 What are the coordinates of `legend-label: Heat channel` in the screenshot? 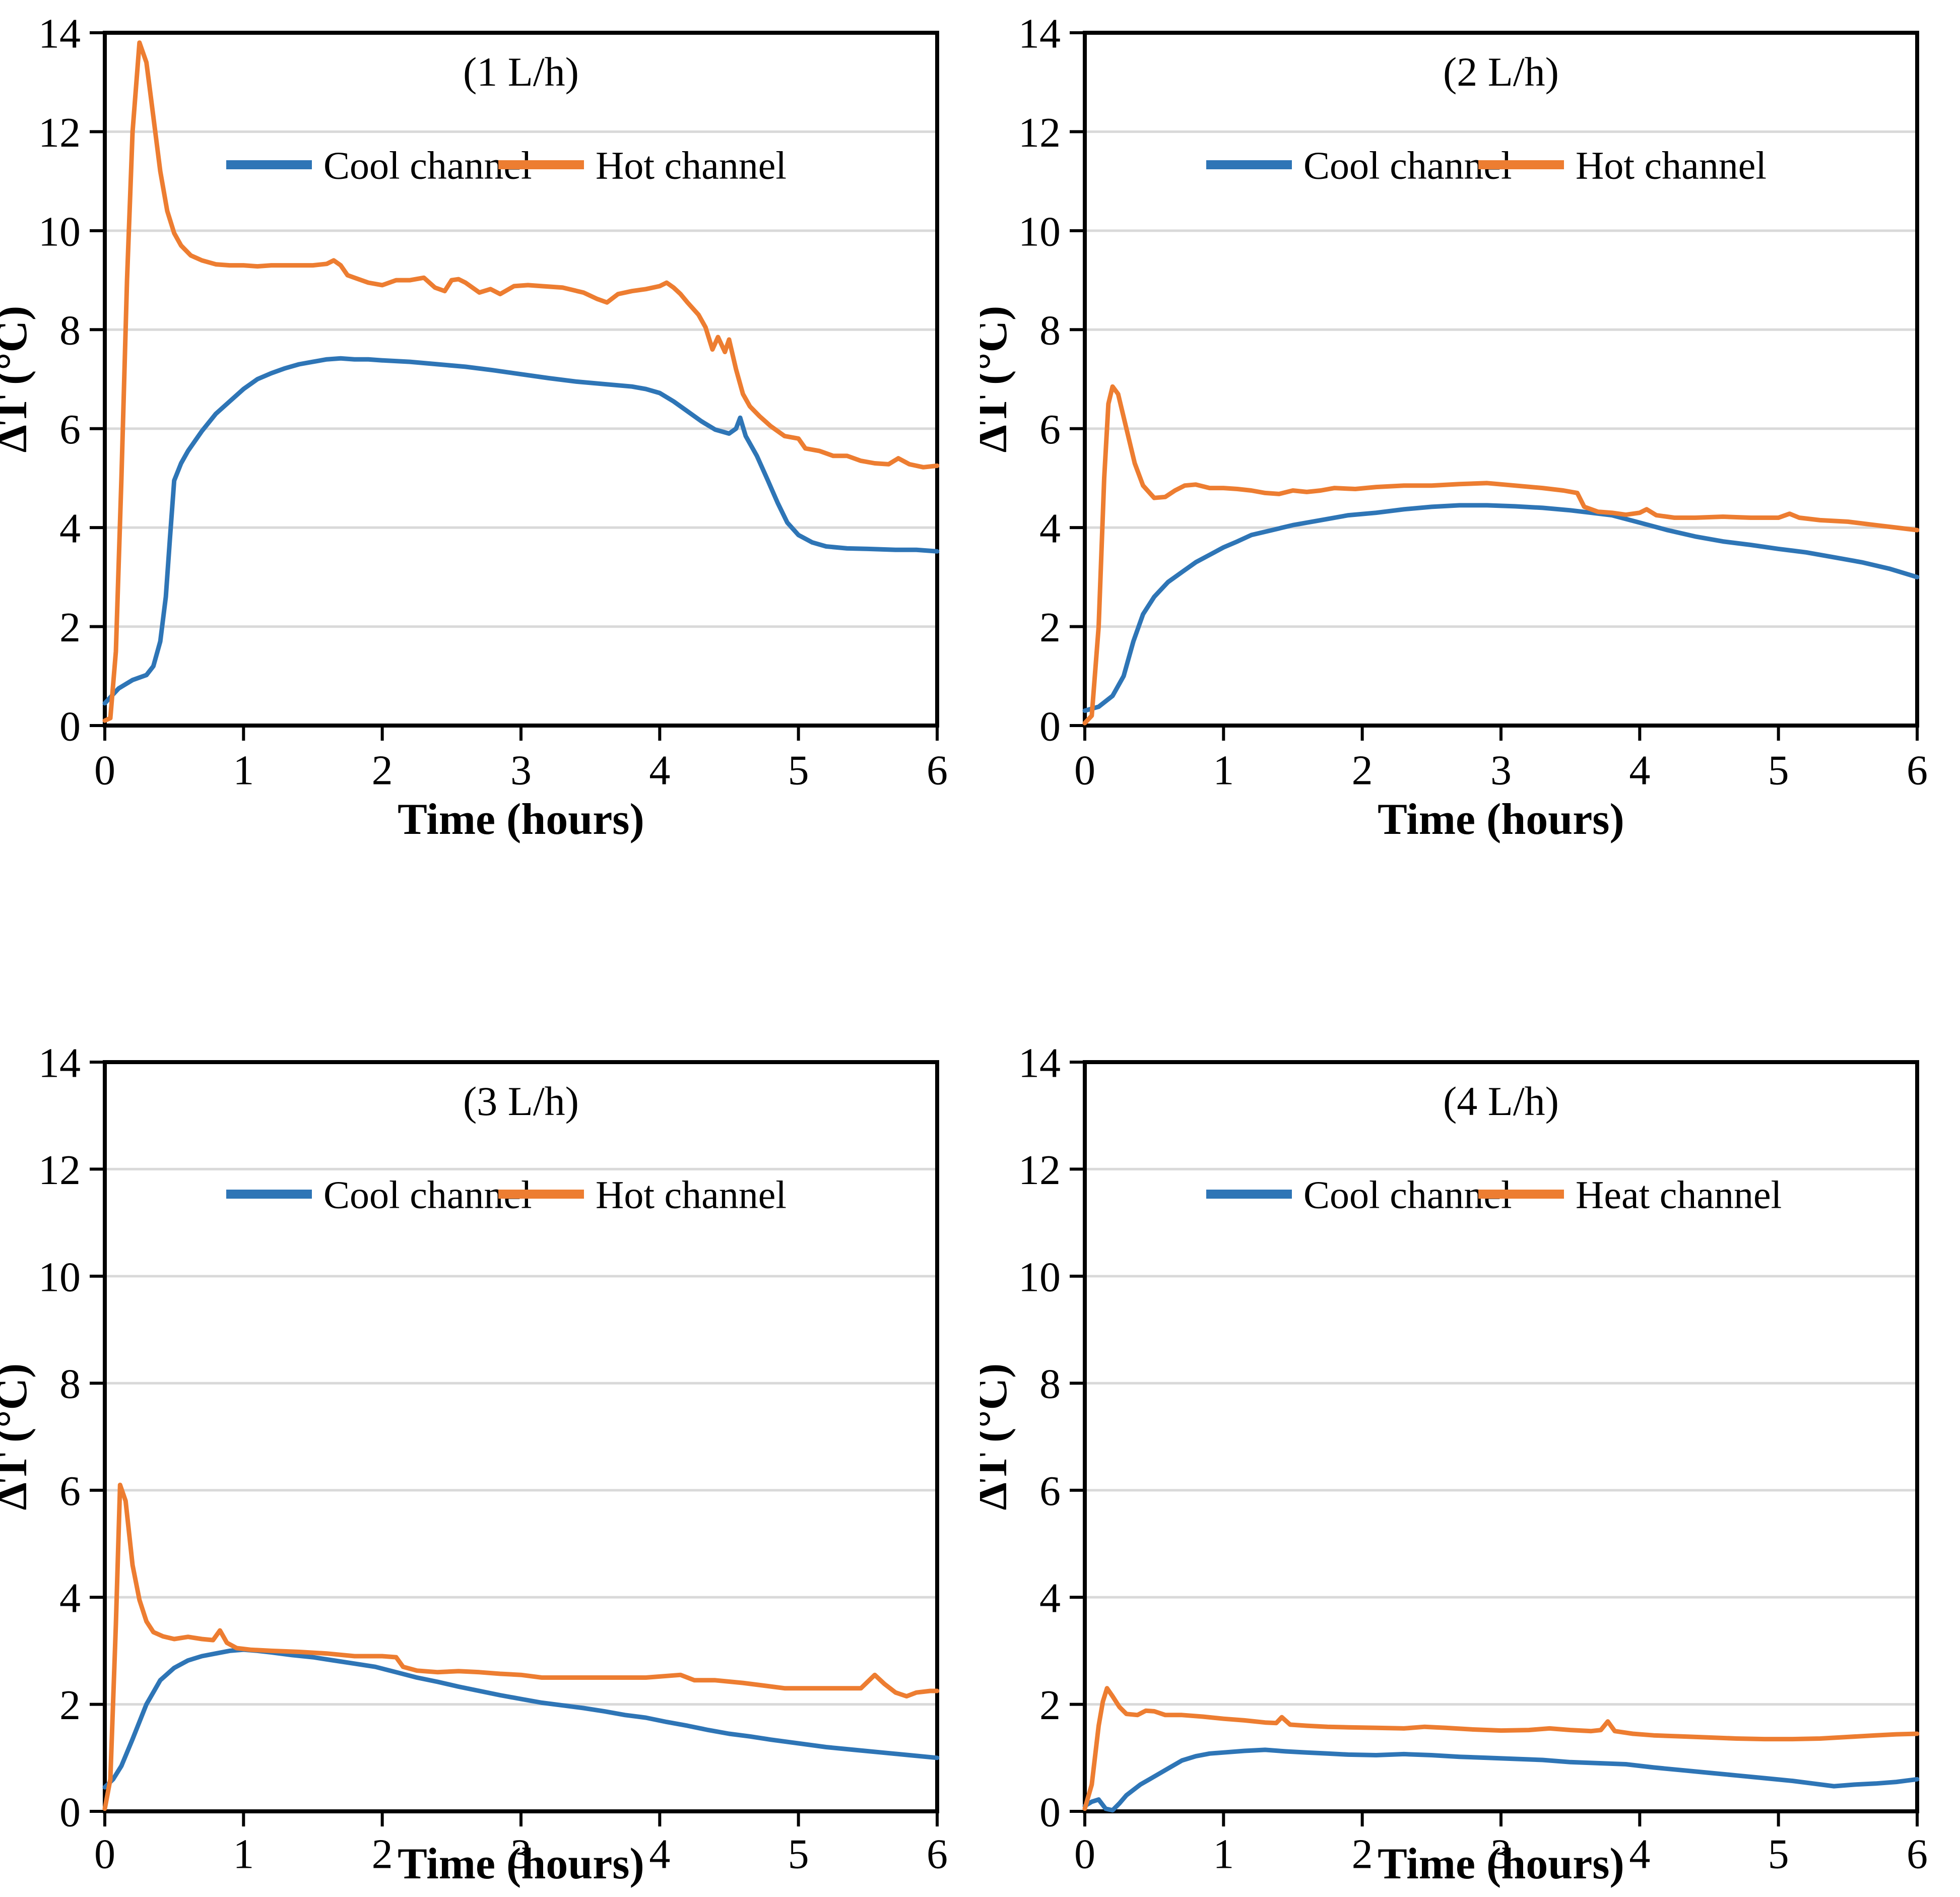 It's located at (1679, 1194).